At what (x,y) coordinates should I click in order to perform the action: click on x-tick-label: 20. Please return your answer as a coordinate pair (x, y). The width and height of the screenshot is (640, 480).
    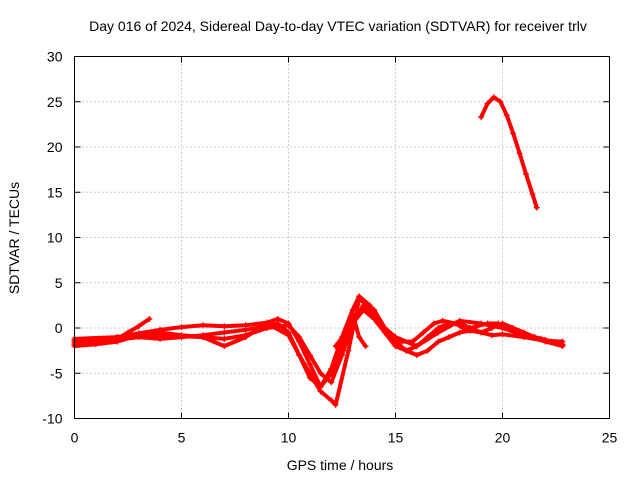
    Looking at the image, I should click on (503, 438).